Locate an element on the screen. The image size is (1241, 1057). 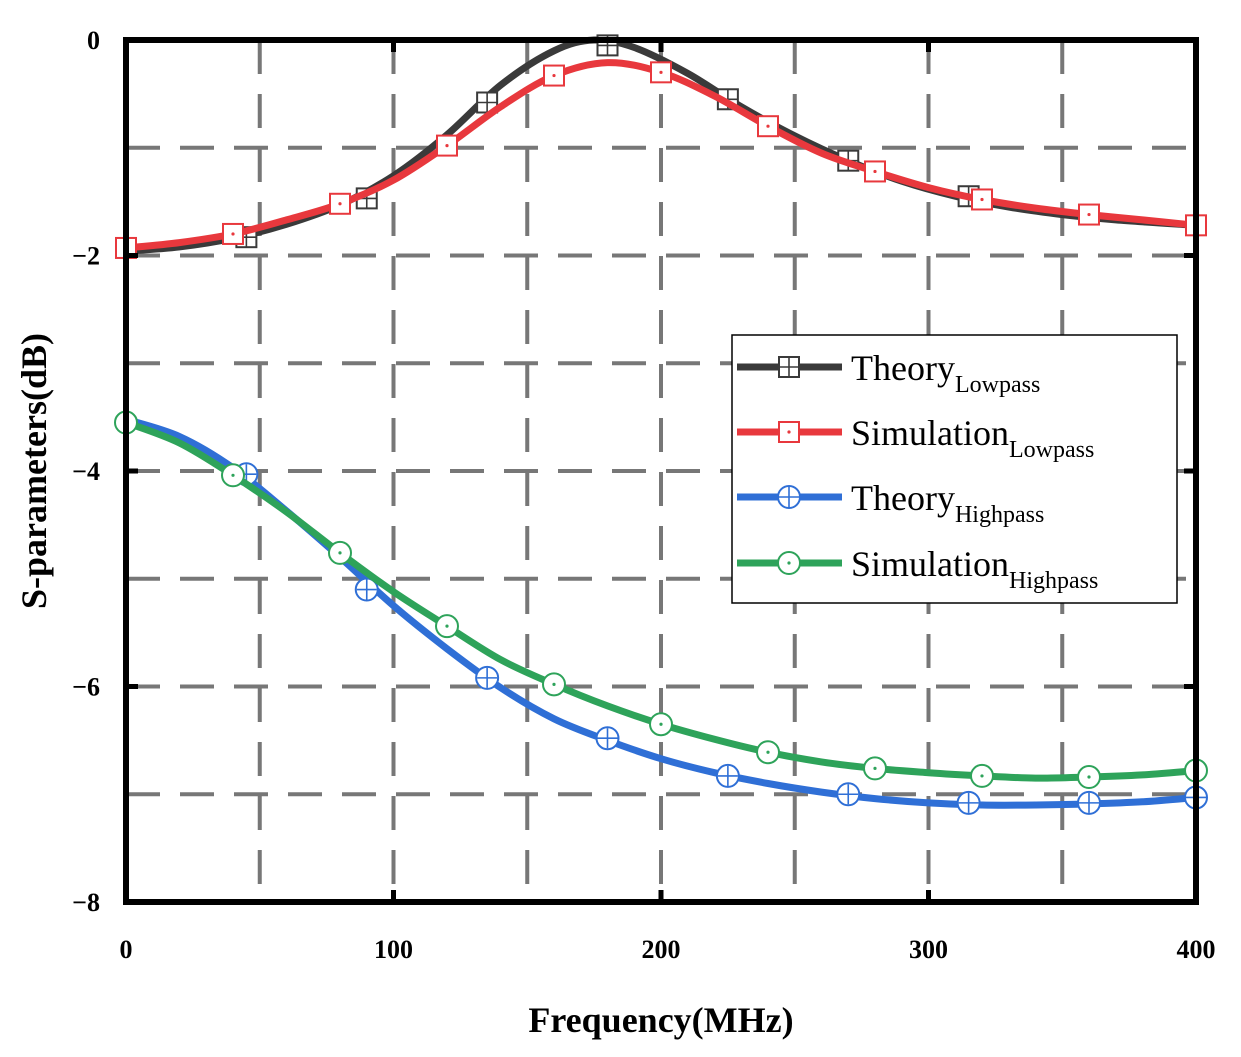
data-point-theory-lowpass is located at coordinates (487, 102).